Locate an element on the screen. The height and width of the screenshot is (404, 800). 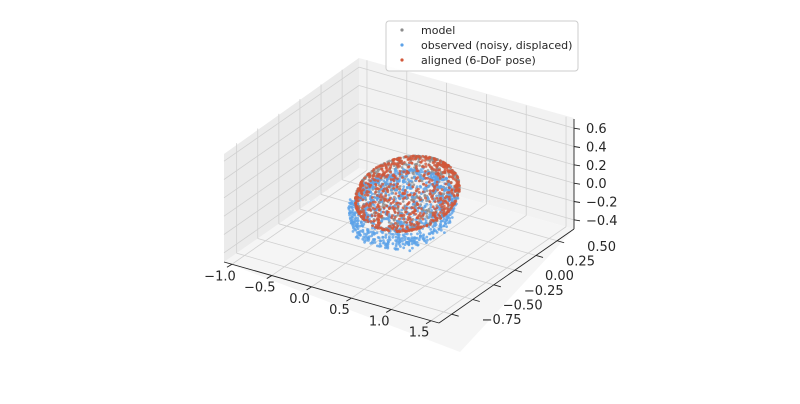
legend-marker-model is located at coordinates (402, 30).